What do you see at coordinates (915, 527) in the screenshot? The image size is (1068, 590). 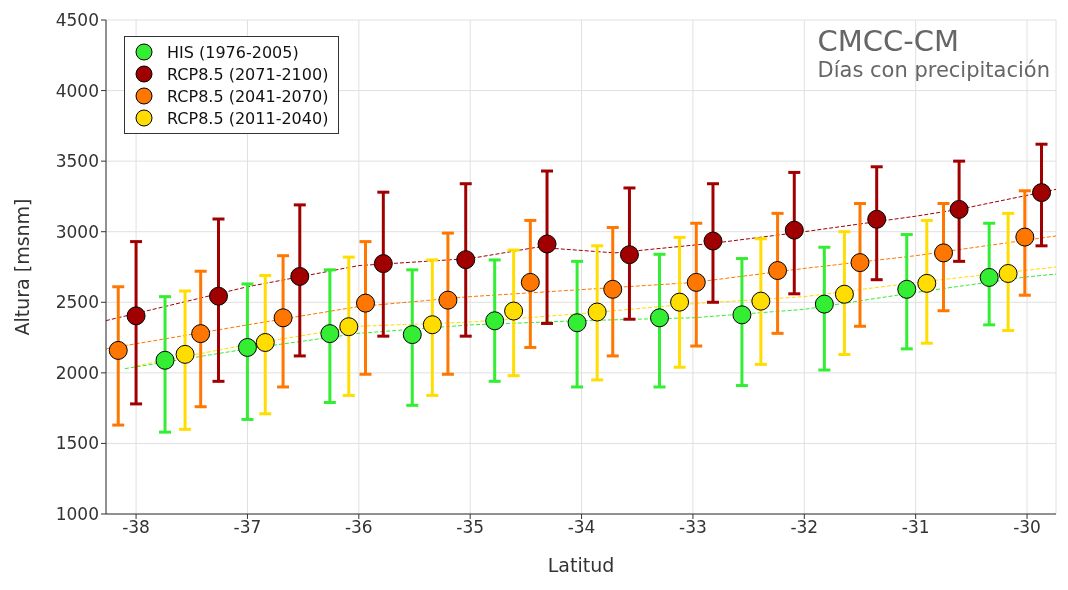 I see `x-tick-label: -31` at bounding box center [915, 527].